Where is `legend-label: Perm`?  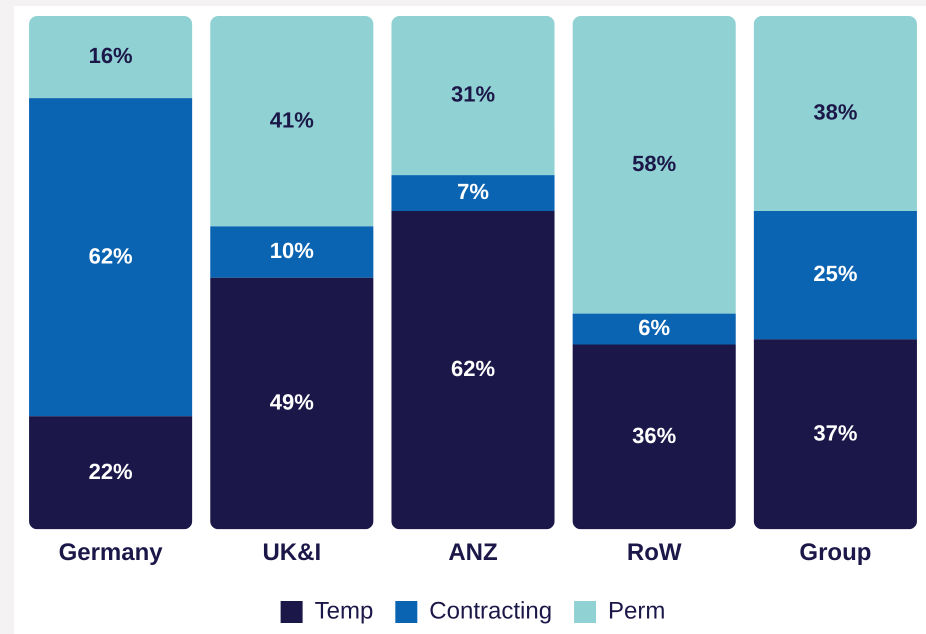 legend-label: Perm is located at coordinates (637, 611).